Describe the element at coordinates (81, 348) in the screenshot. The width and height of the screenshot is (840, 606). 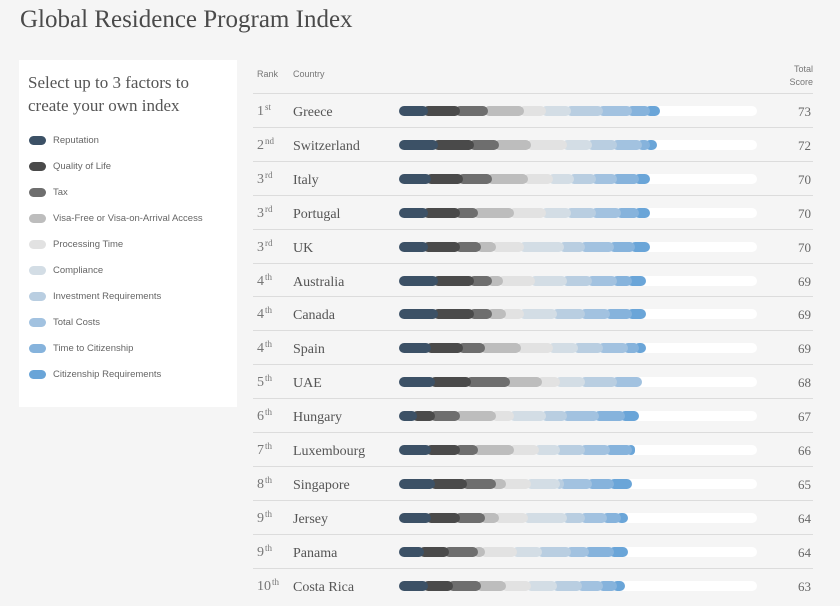
I see `factor-option-time-to-citizenship: Time to Citizenship` at that location.